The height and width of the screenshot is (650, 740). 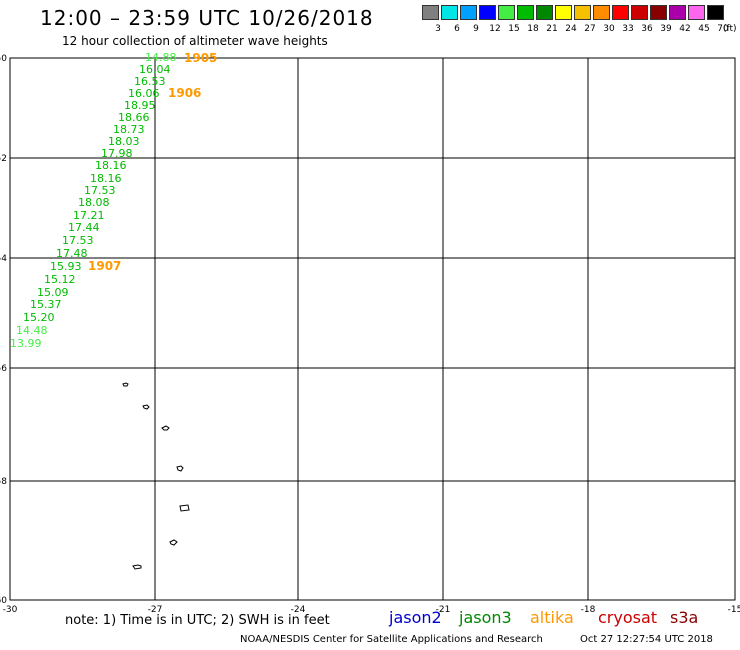 What do you see at coordinates (609, 29) in the screenshot?
I see `legend-label: 30` at bounding box center [609, 29].